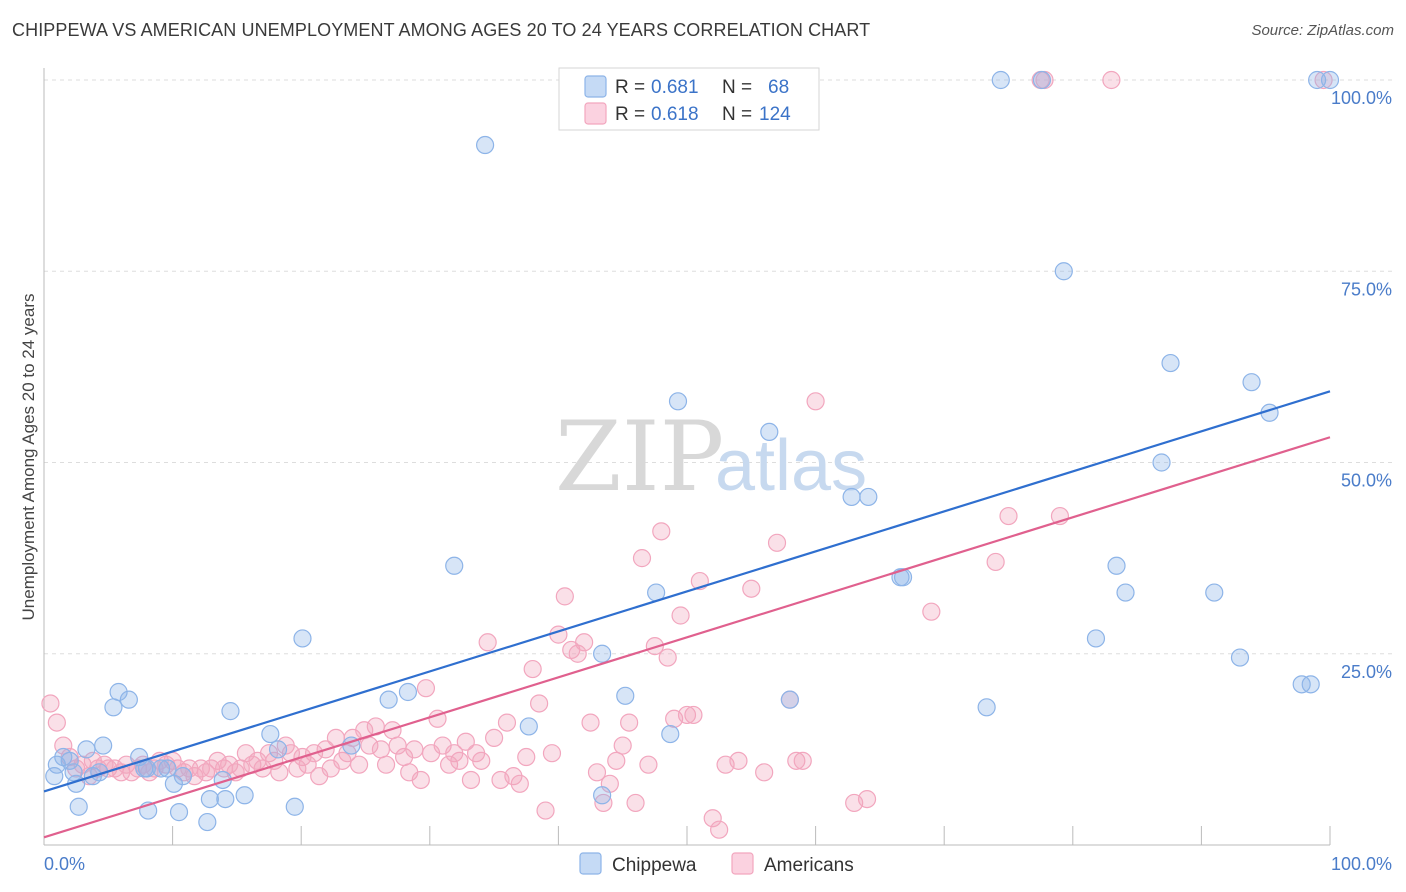 The width and height of the screenshot is (1406, 892). What do you see at coordinates (1366, 672) in the screenshot?
I see `y-tick-label: 25.0%` at bounding box center [1366, 672].